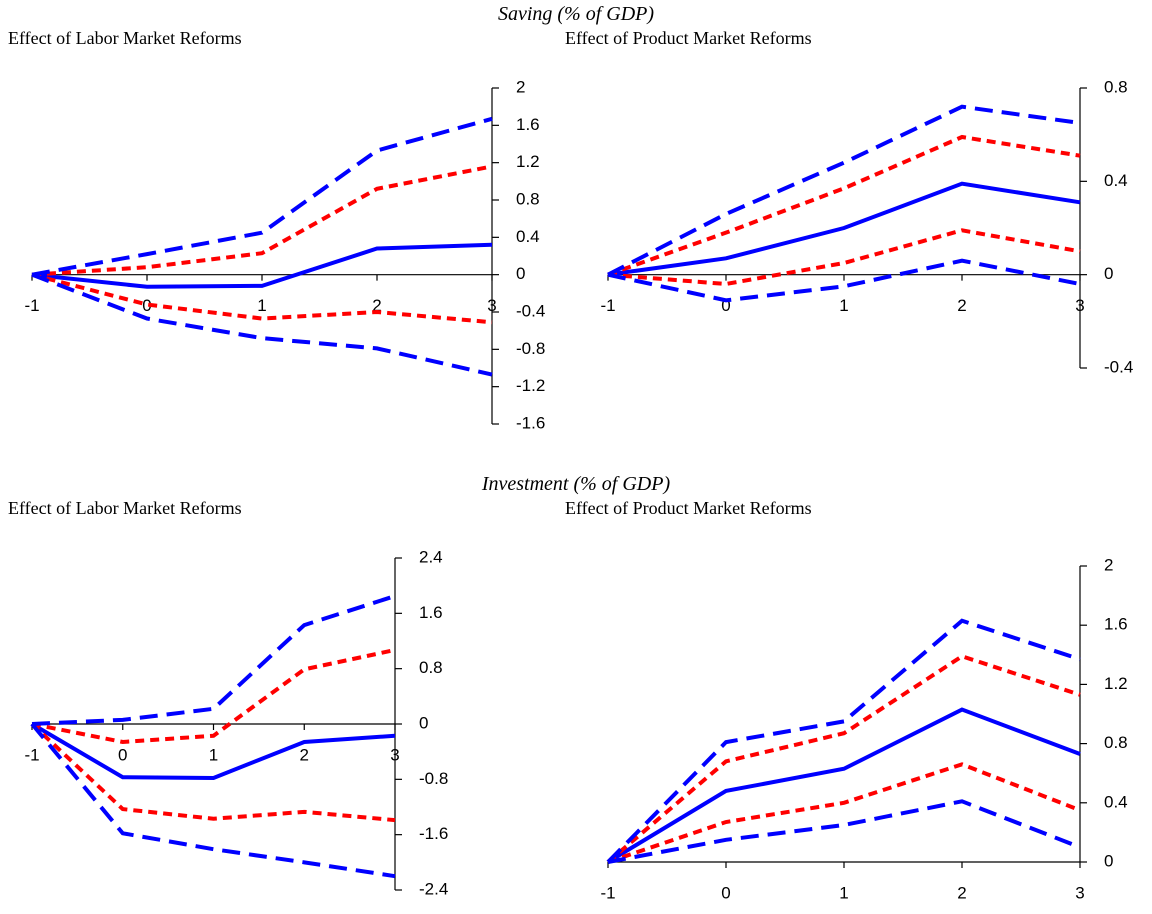 The image size is (1152, 914). What do you see at coordinates (431, 556) in the screenshot?
I see `y-tick-label: 2.4` at bounding box center [431, 556].